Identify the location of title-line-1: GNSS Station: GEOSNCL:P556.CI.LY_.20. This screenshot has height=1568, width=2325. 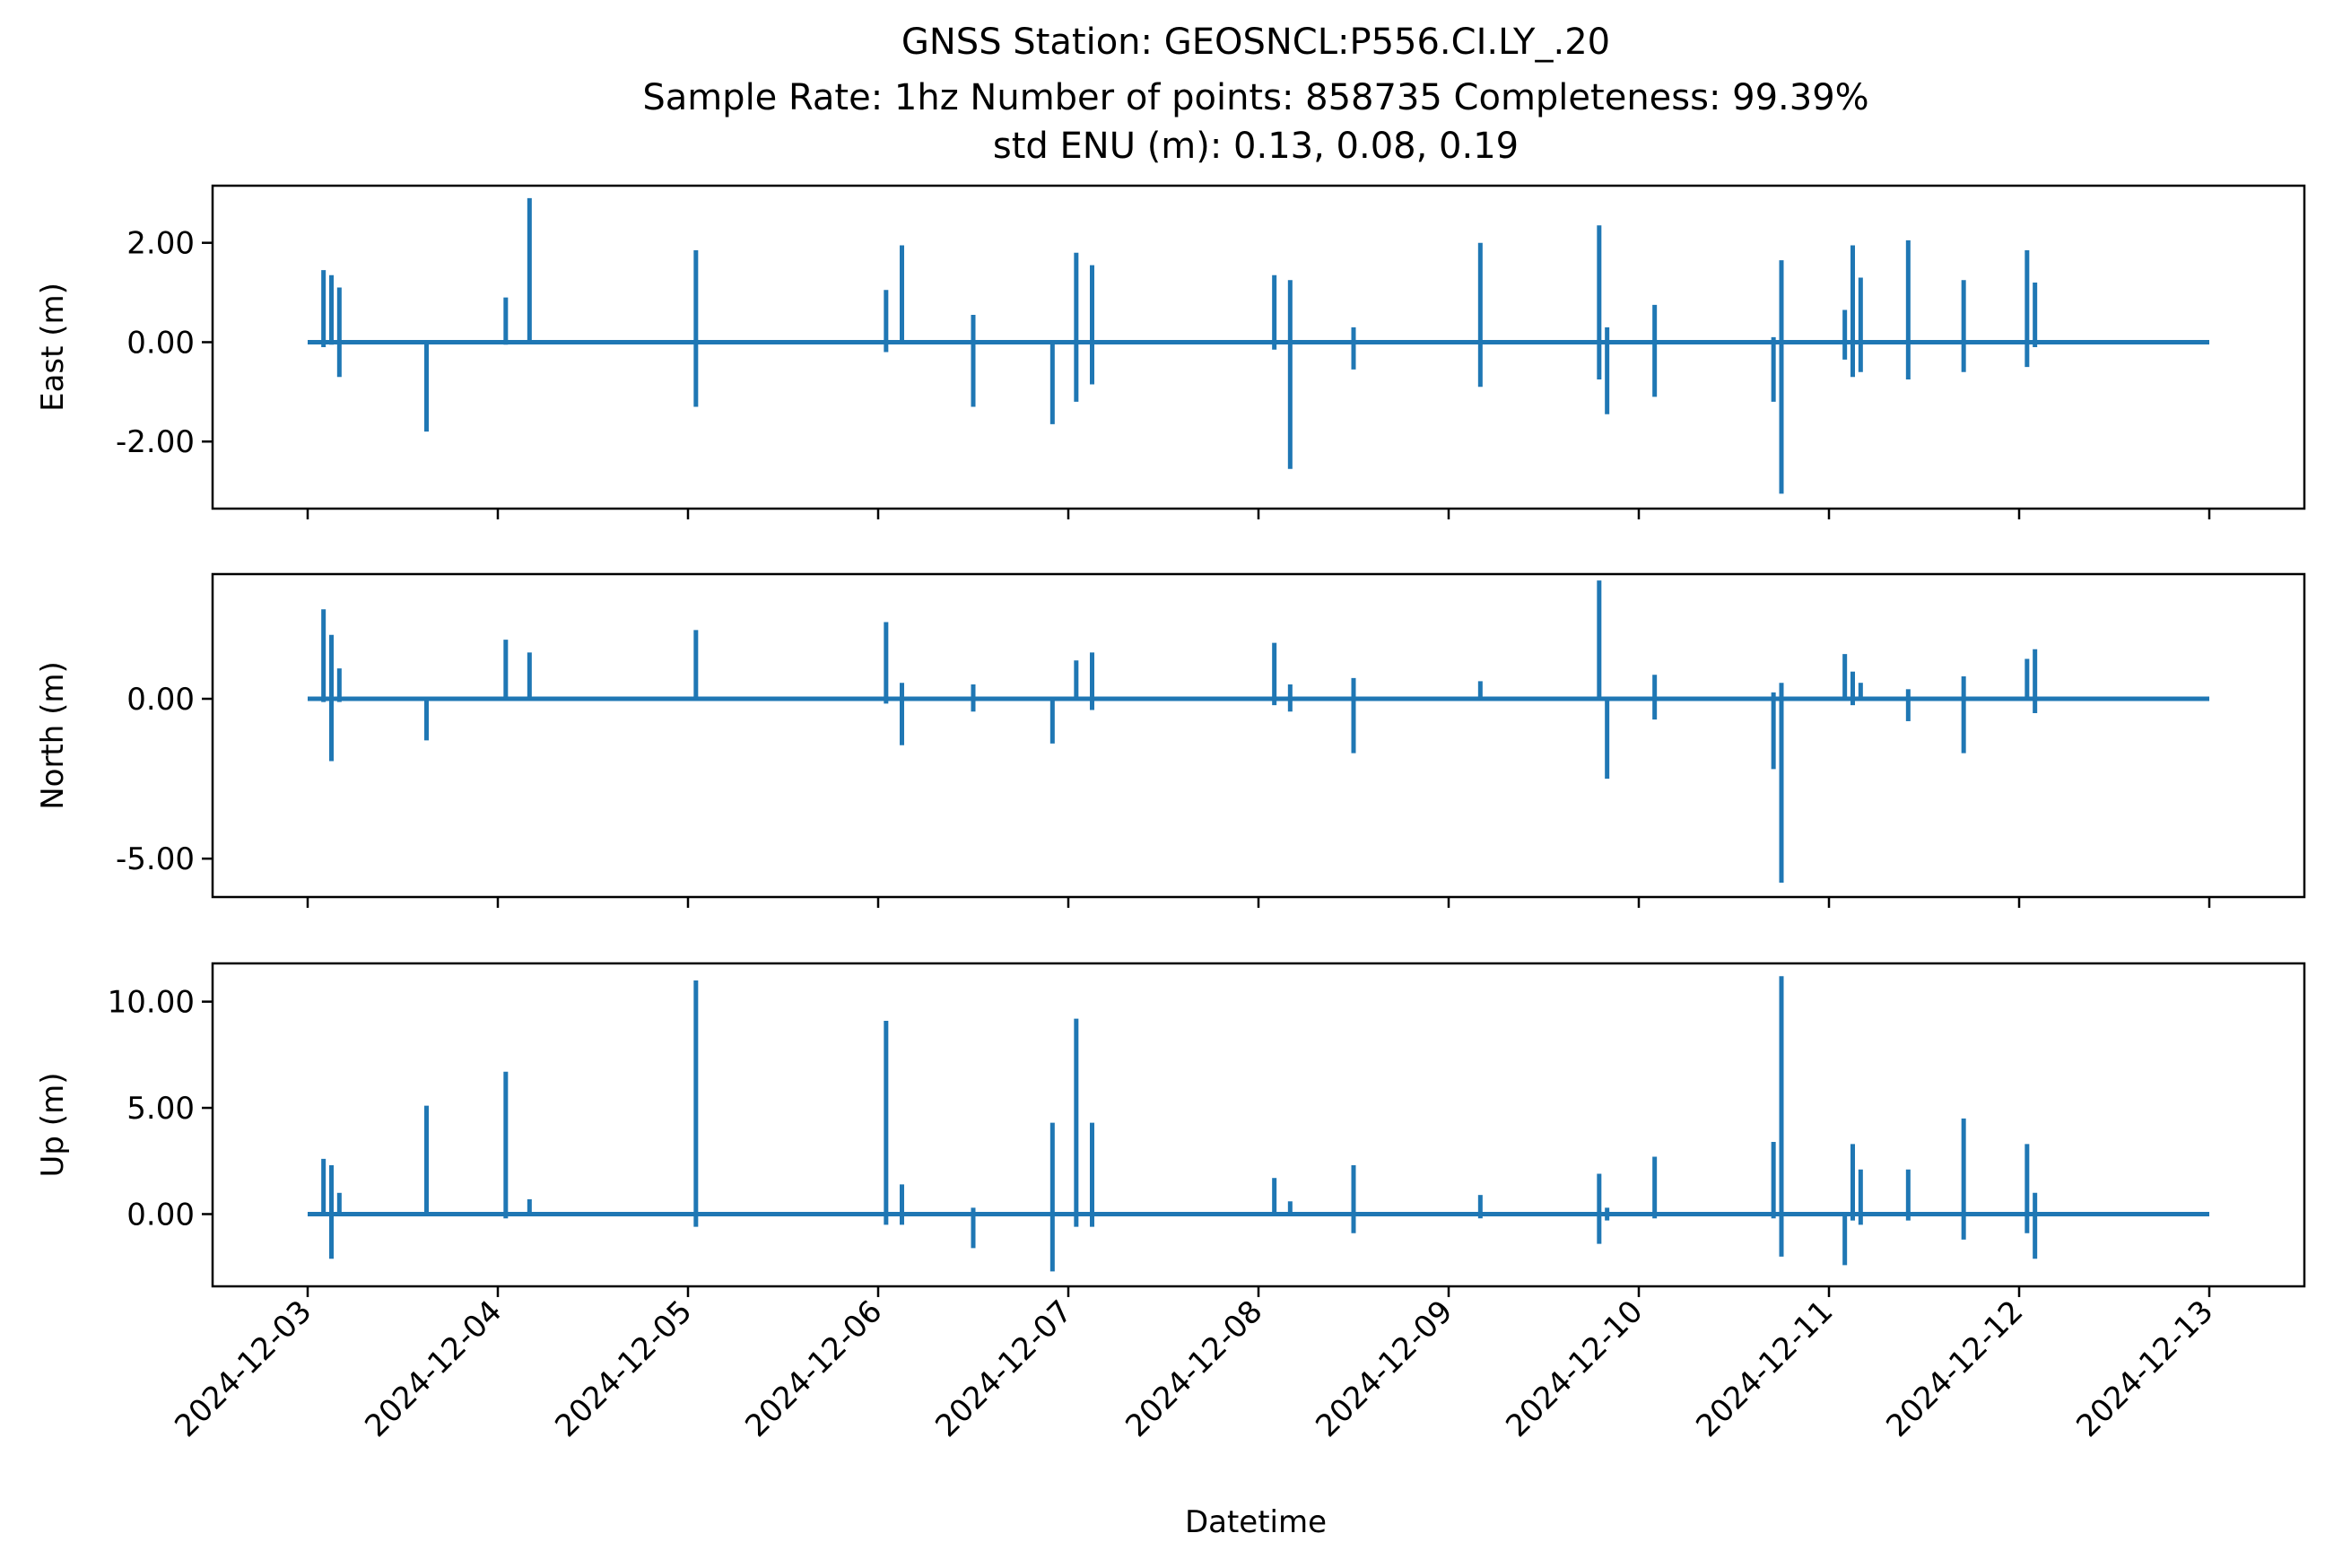
(1255, 43).